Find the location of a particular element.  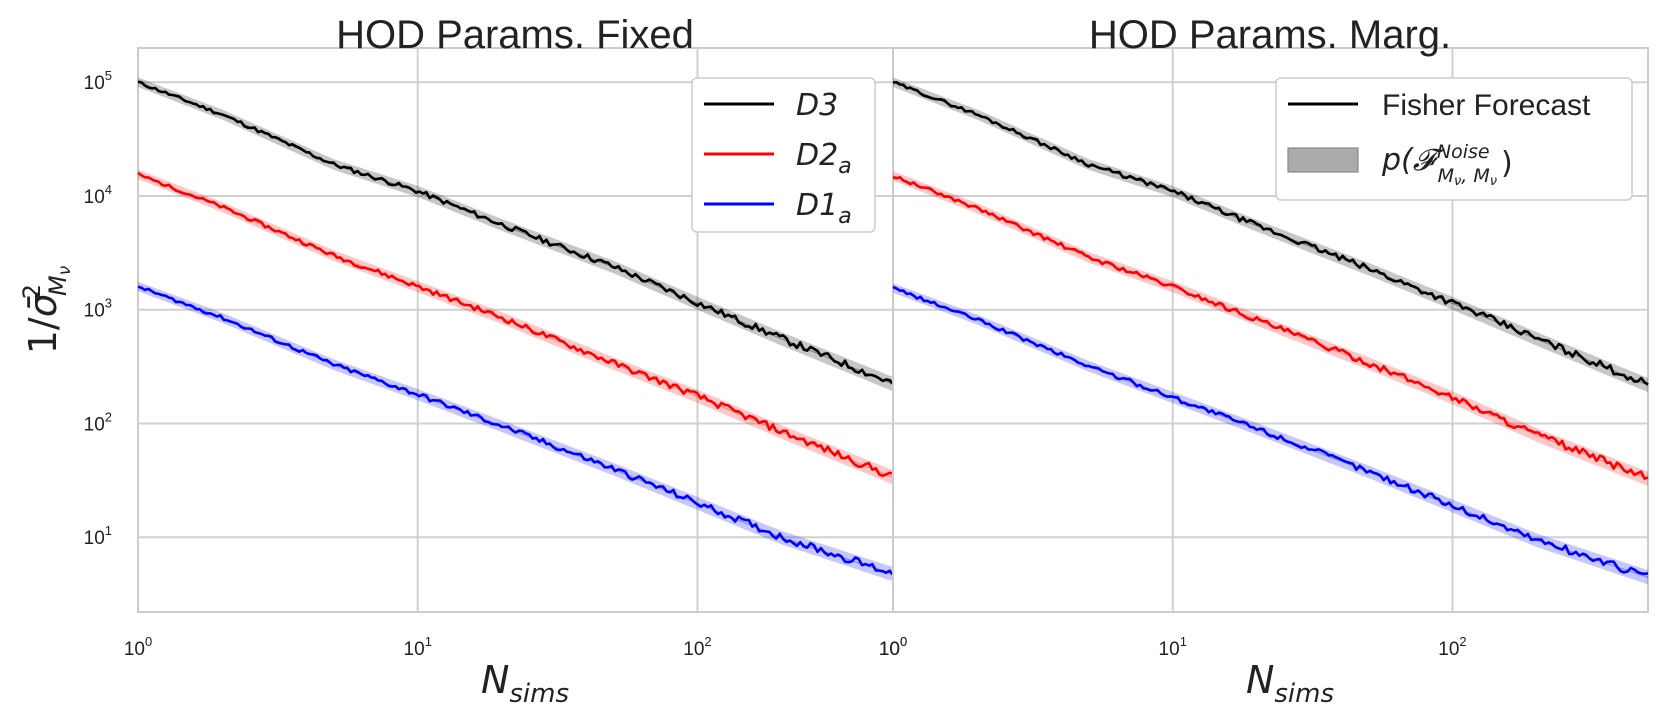

y-tick-label: 10² is located at coordinates (98, 422).